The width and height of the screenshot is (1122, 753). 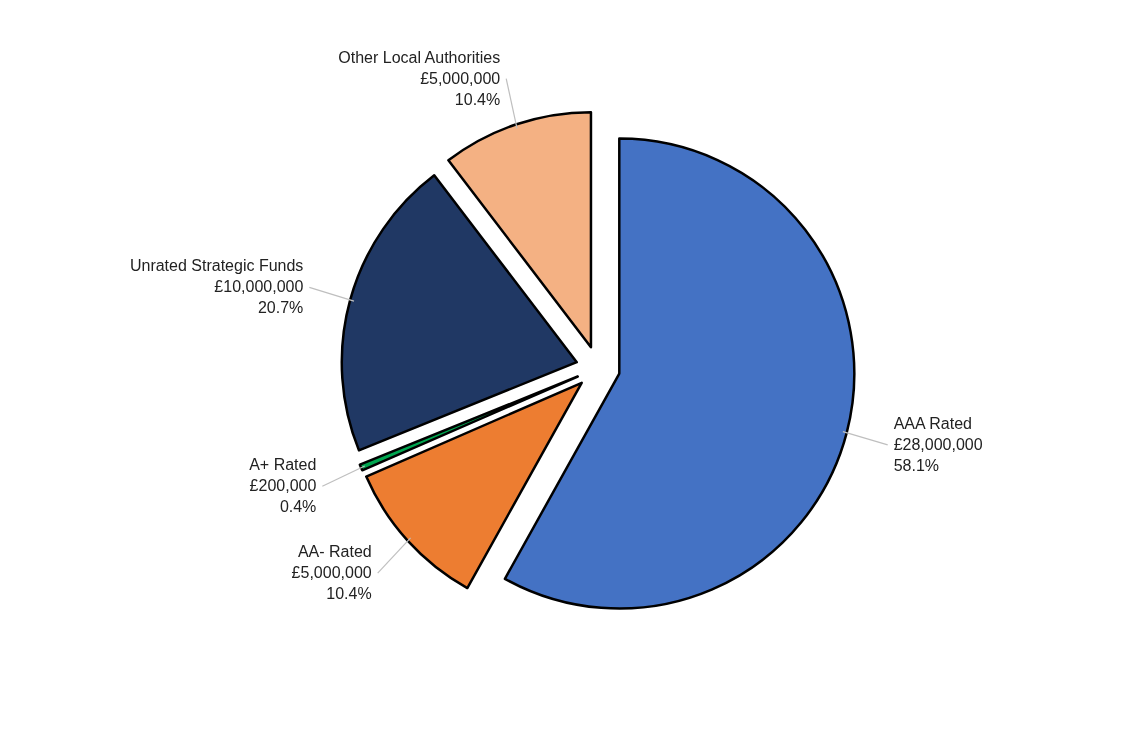 What do you see at coordinates (216, 266) in the screenshot?
I see `slice-label: Unrated Strategic Funds` at bounding box center [216, 266].